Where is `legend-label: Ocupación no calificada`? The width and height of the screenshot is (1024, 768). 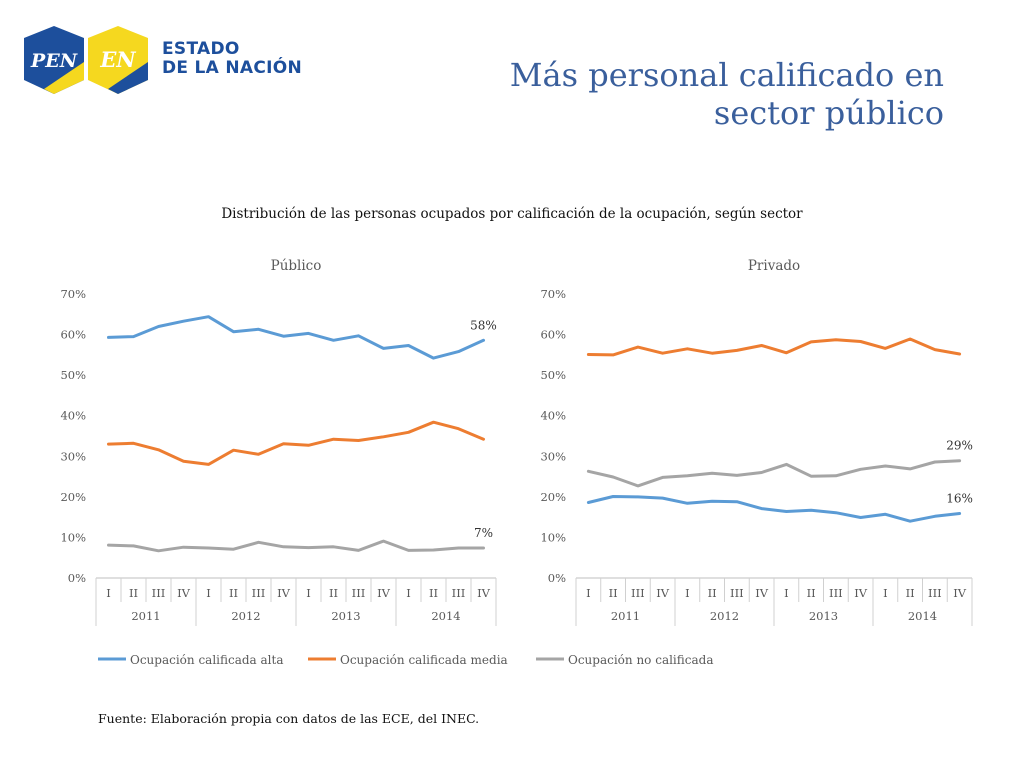 legend-label: Ocupación no calificada is located at coordinates (640, 660).